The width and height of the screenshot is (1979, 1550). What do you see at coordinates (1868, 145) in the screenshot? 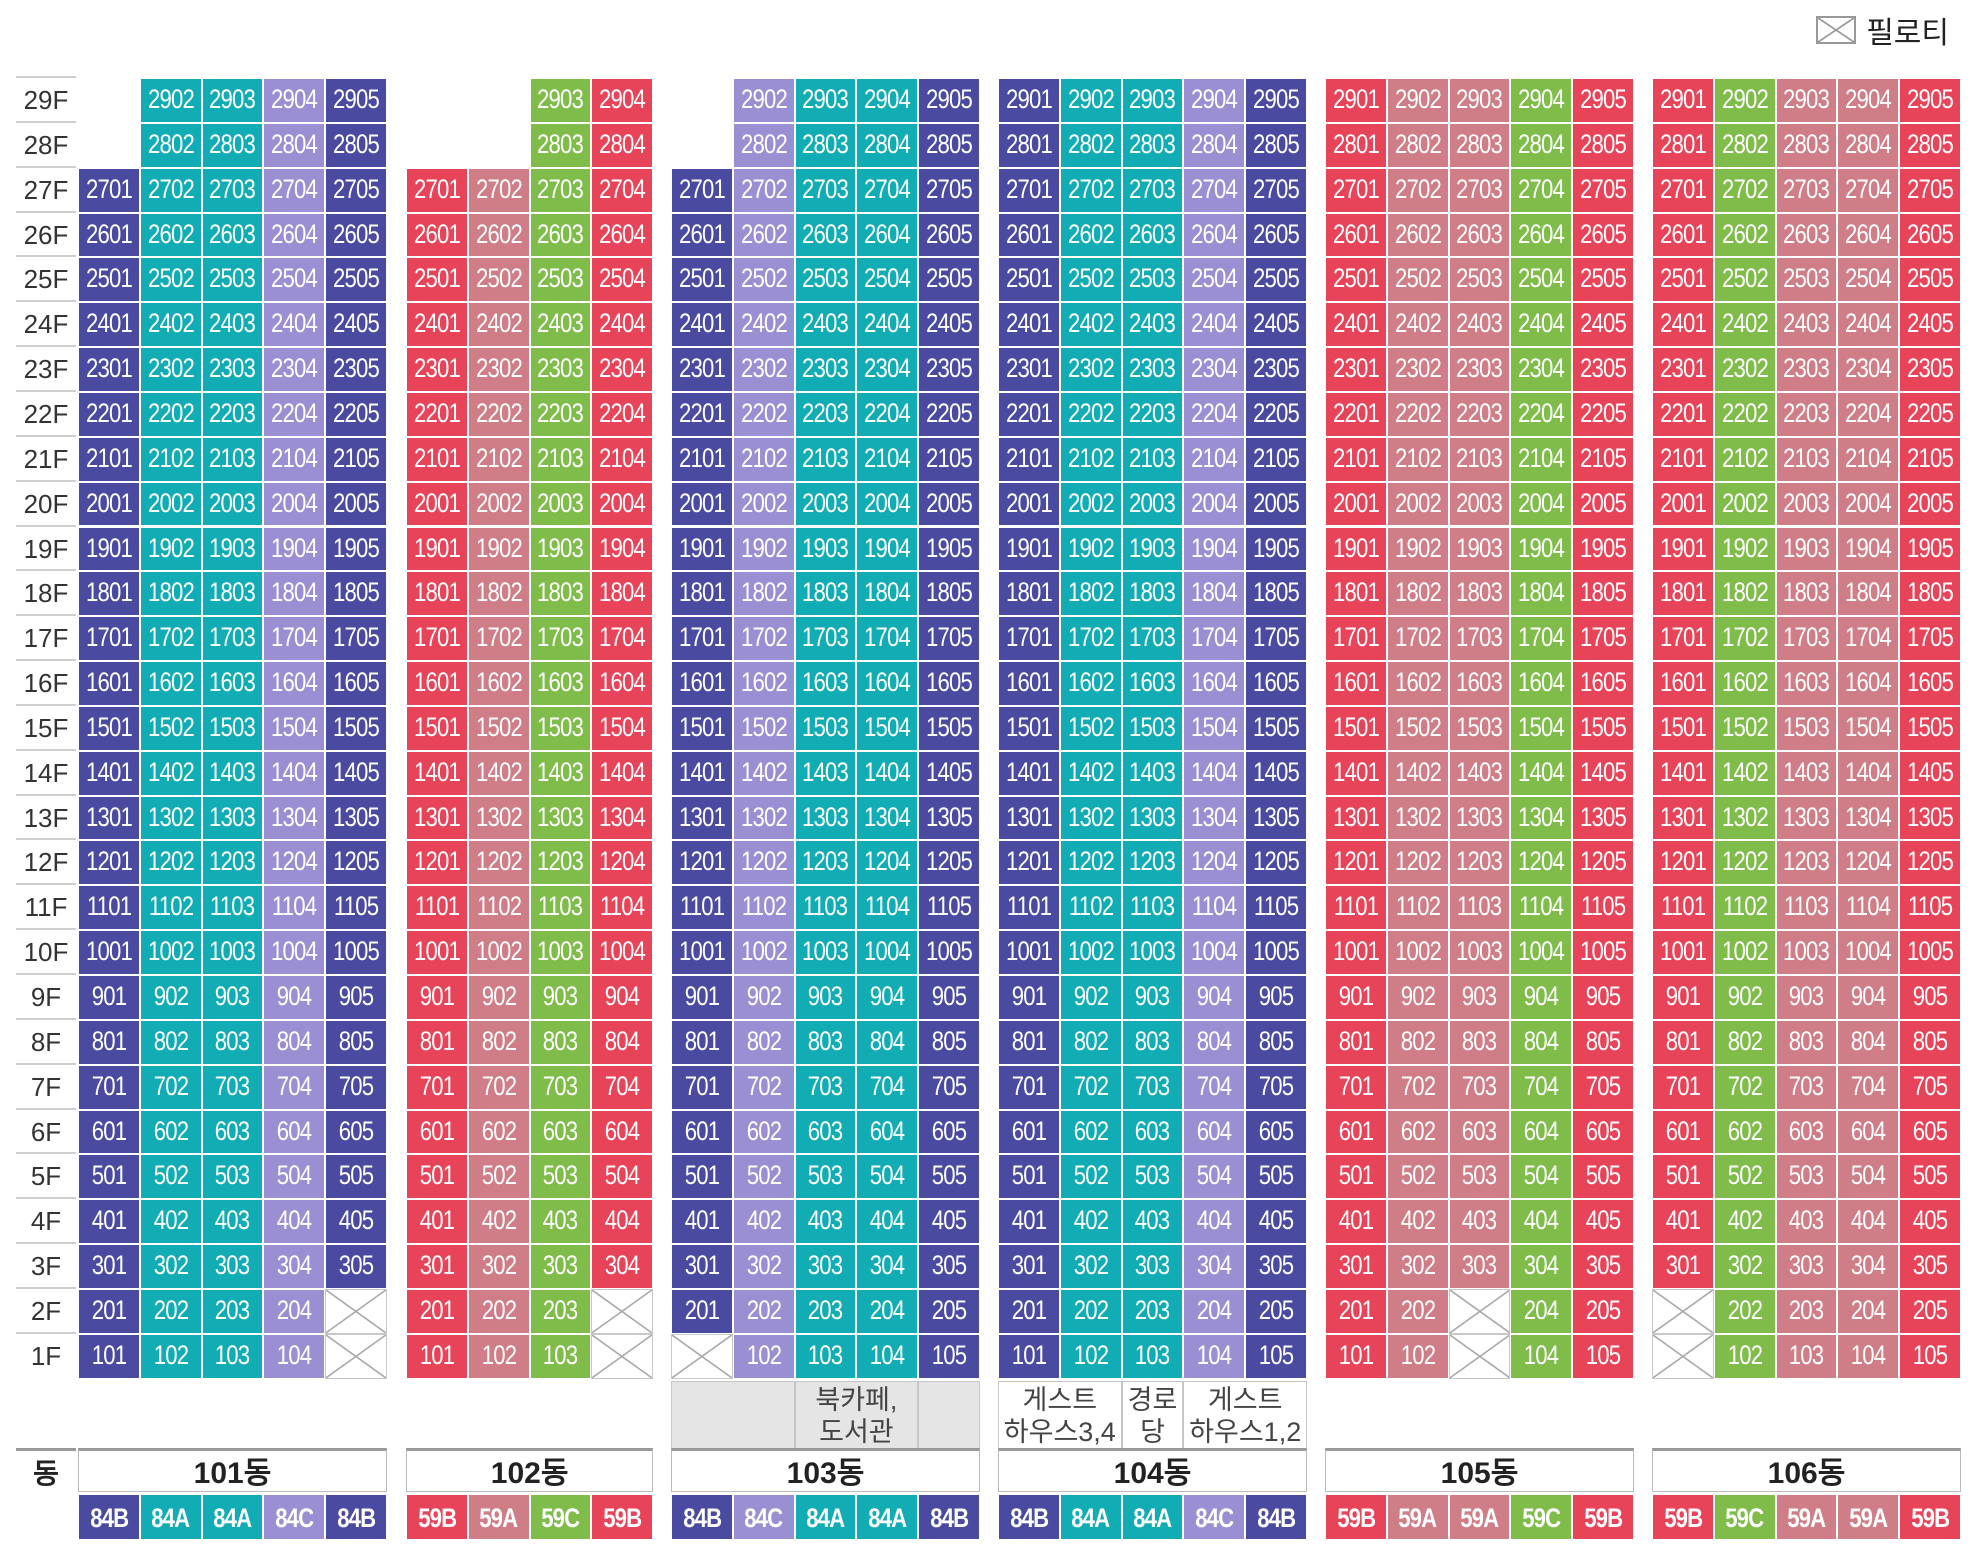
I see `unit-cell: 2804` at bounding box center [1868, 145].